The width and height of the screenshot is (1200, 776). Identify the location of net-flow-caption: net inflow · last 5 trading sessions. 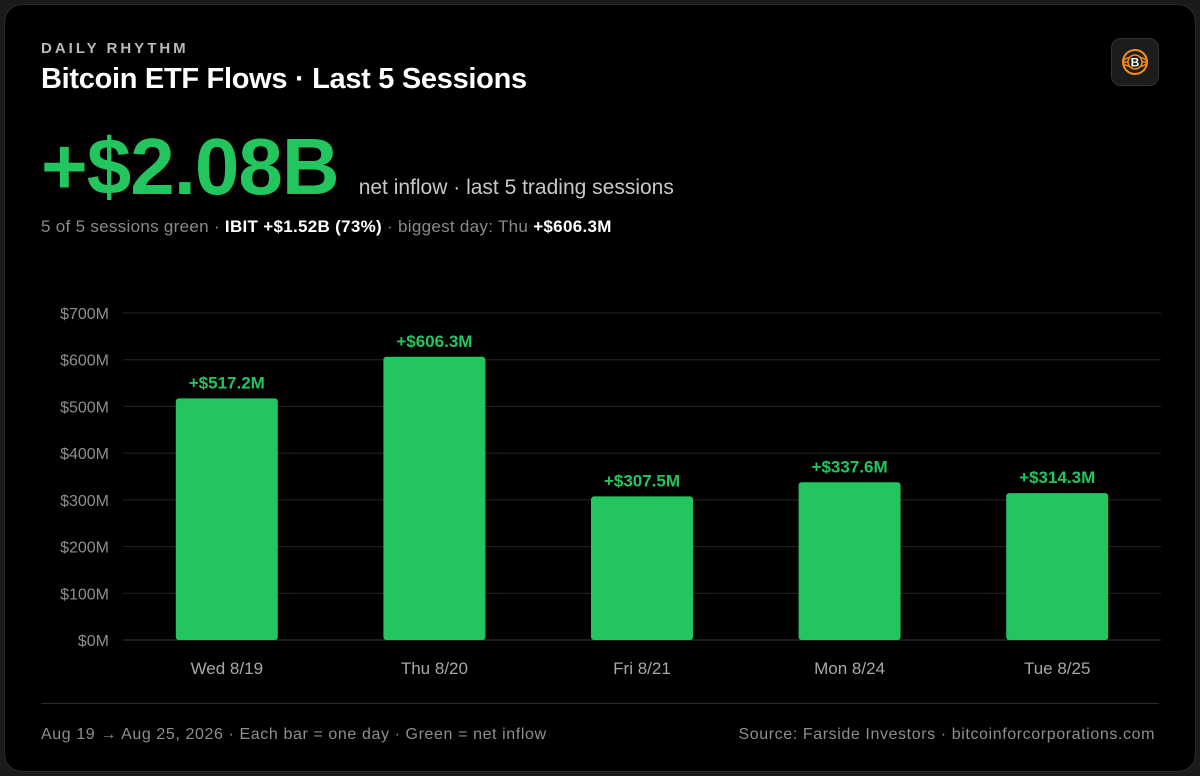
(516, 187).